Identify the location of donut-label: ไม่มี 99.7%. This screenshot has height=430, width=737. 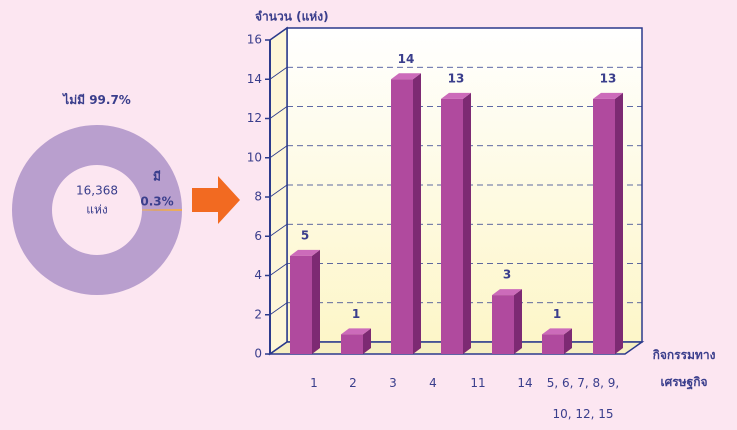
(96, 99).